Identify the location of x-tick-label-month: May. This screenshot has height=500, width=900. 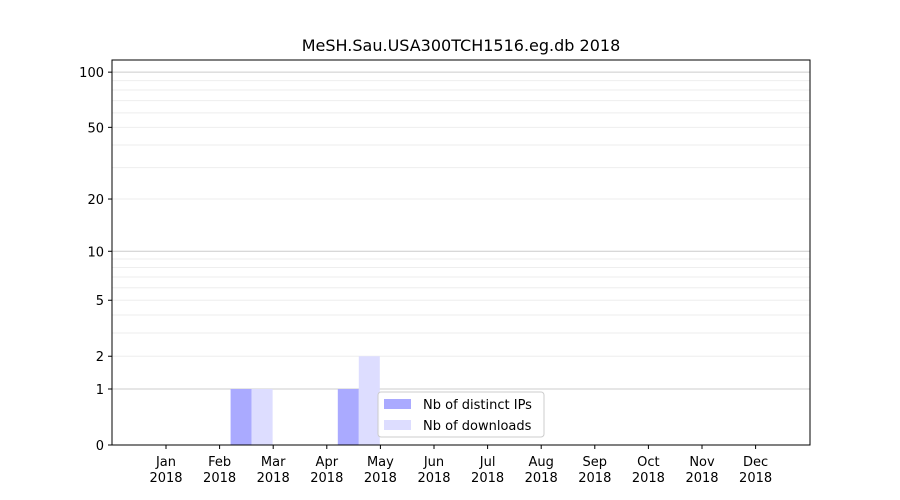
(380, 462).